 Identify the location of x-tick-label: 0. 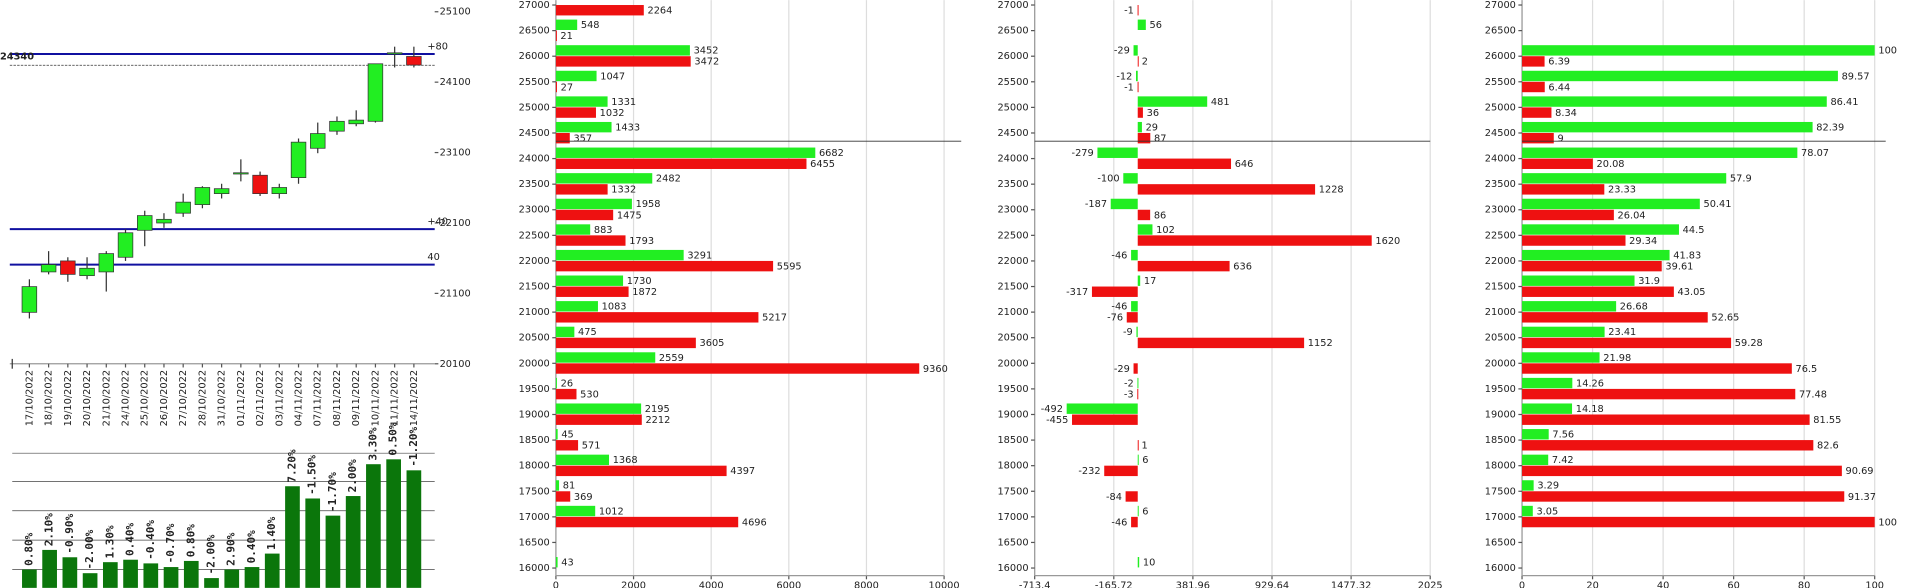
(1522, 584).